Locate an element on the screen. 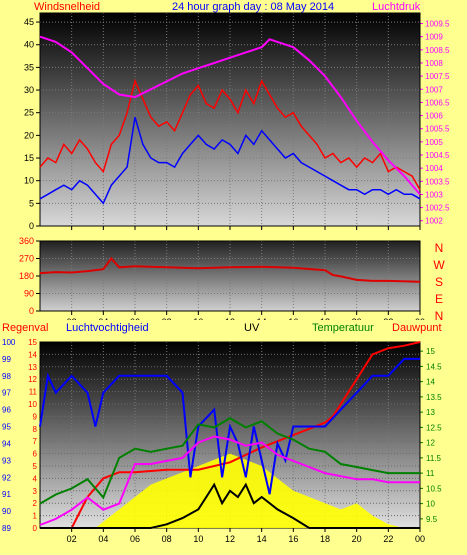  pressure-tick-label: 1004.5 is located at coordinates (437, 155).